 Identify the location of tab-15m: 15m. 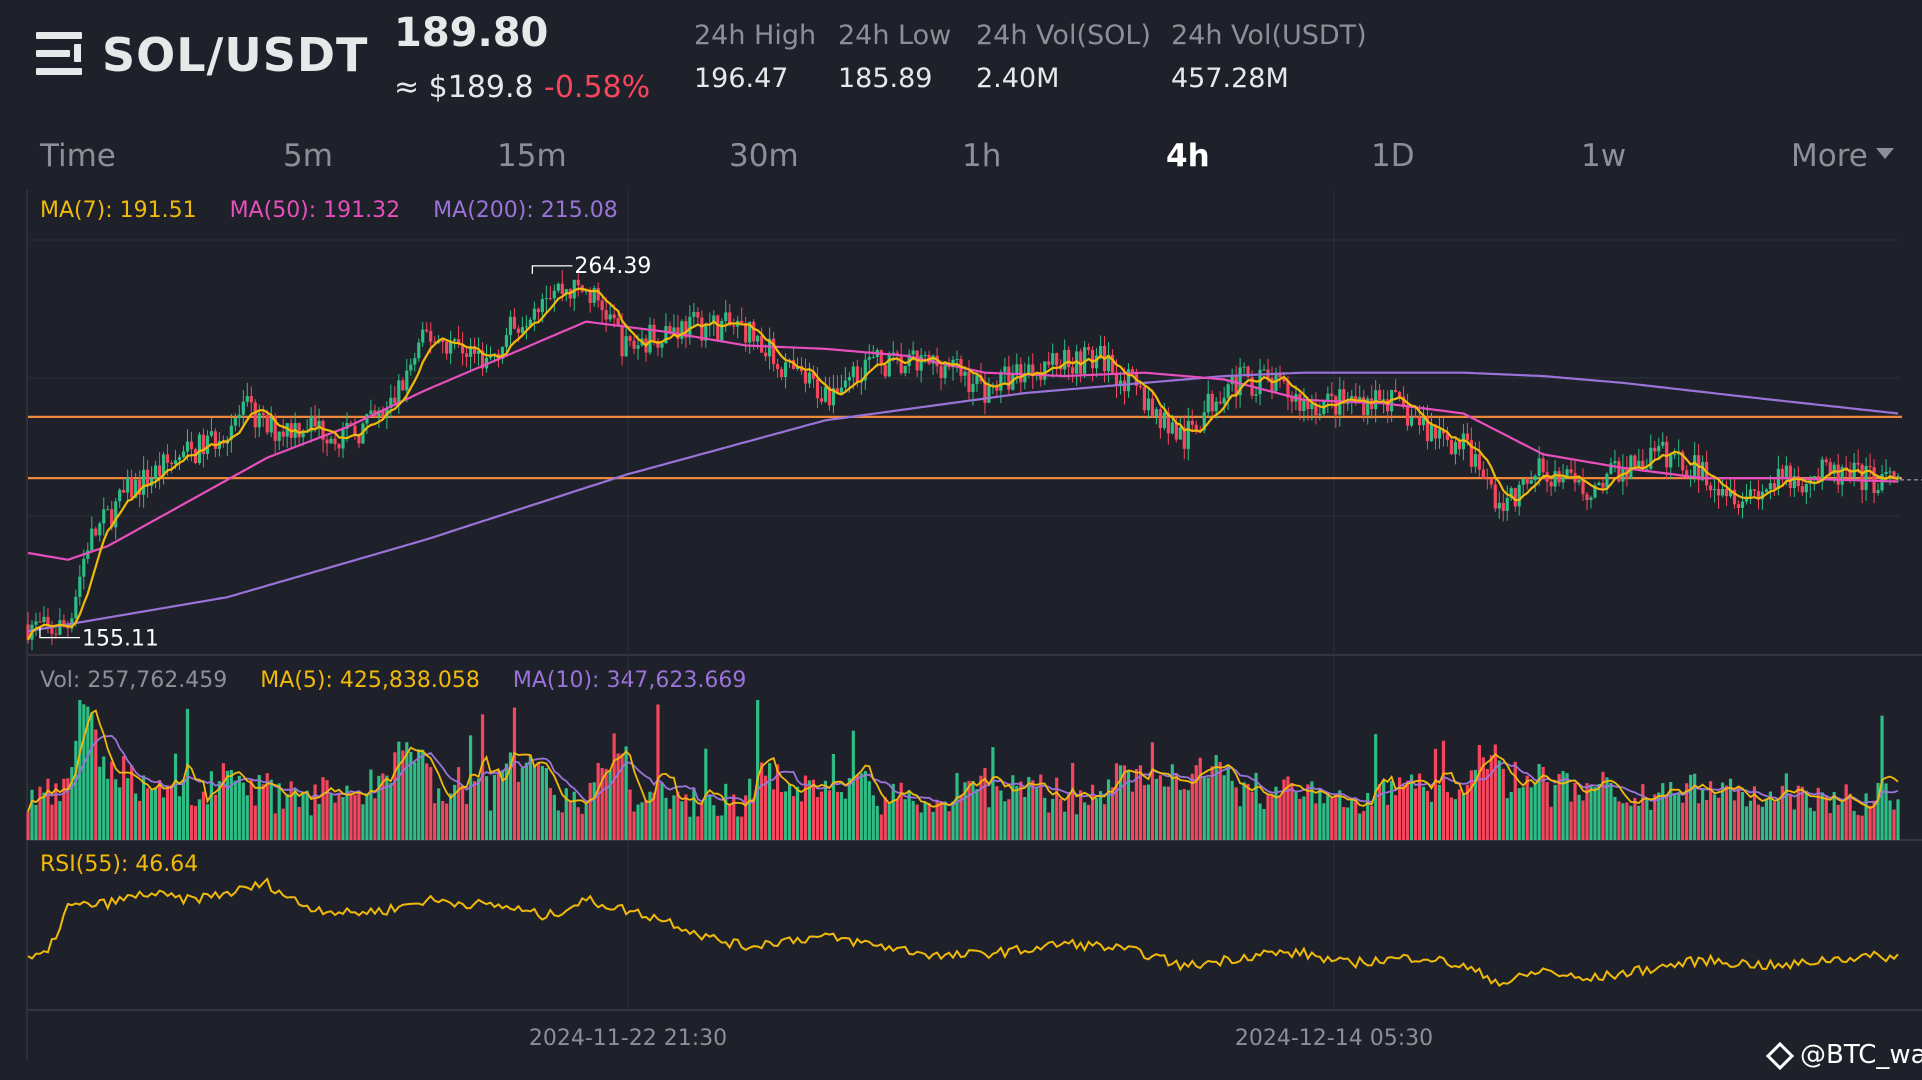
(532, 156).